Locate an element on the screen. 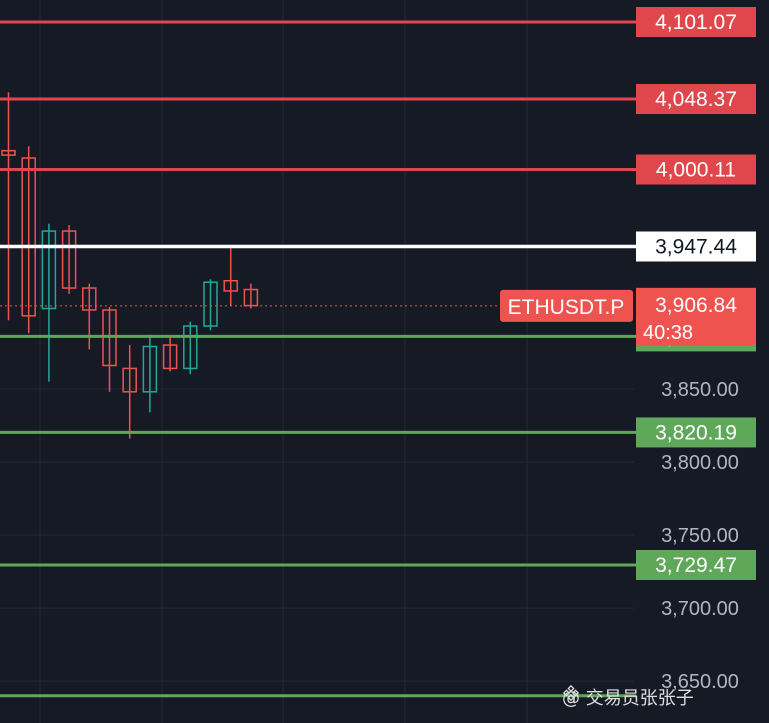 The height and width of the screenshot is (723, 769). y-tick-label: 3,750.00 is located at coordinates (700, 536).